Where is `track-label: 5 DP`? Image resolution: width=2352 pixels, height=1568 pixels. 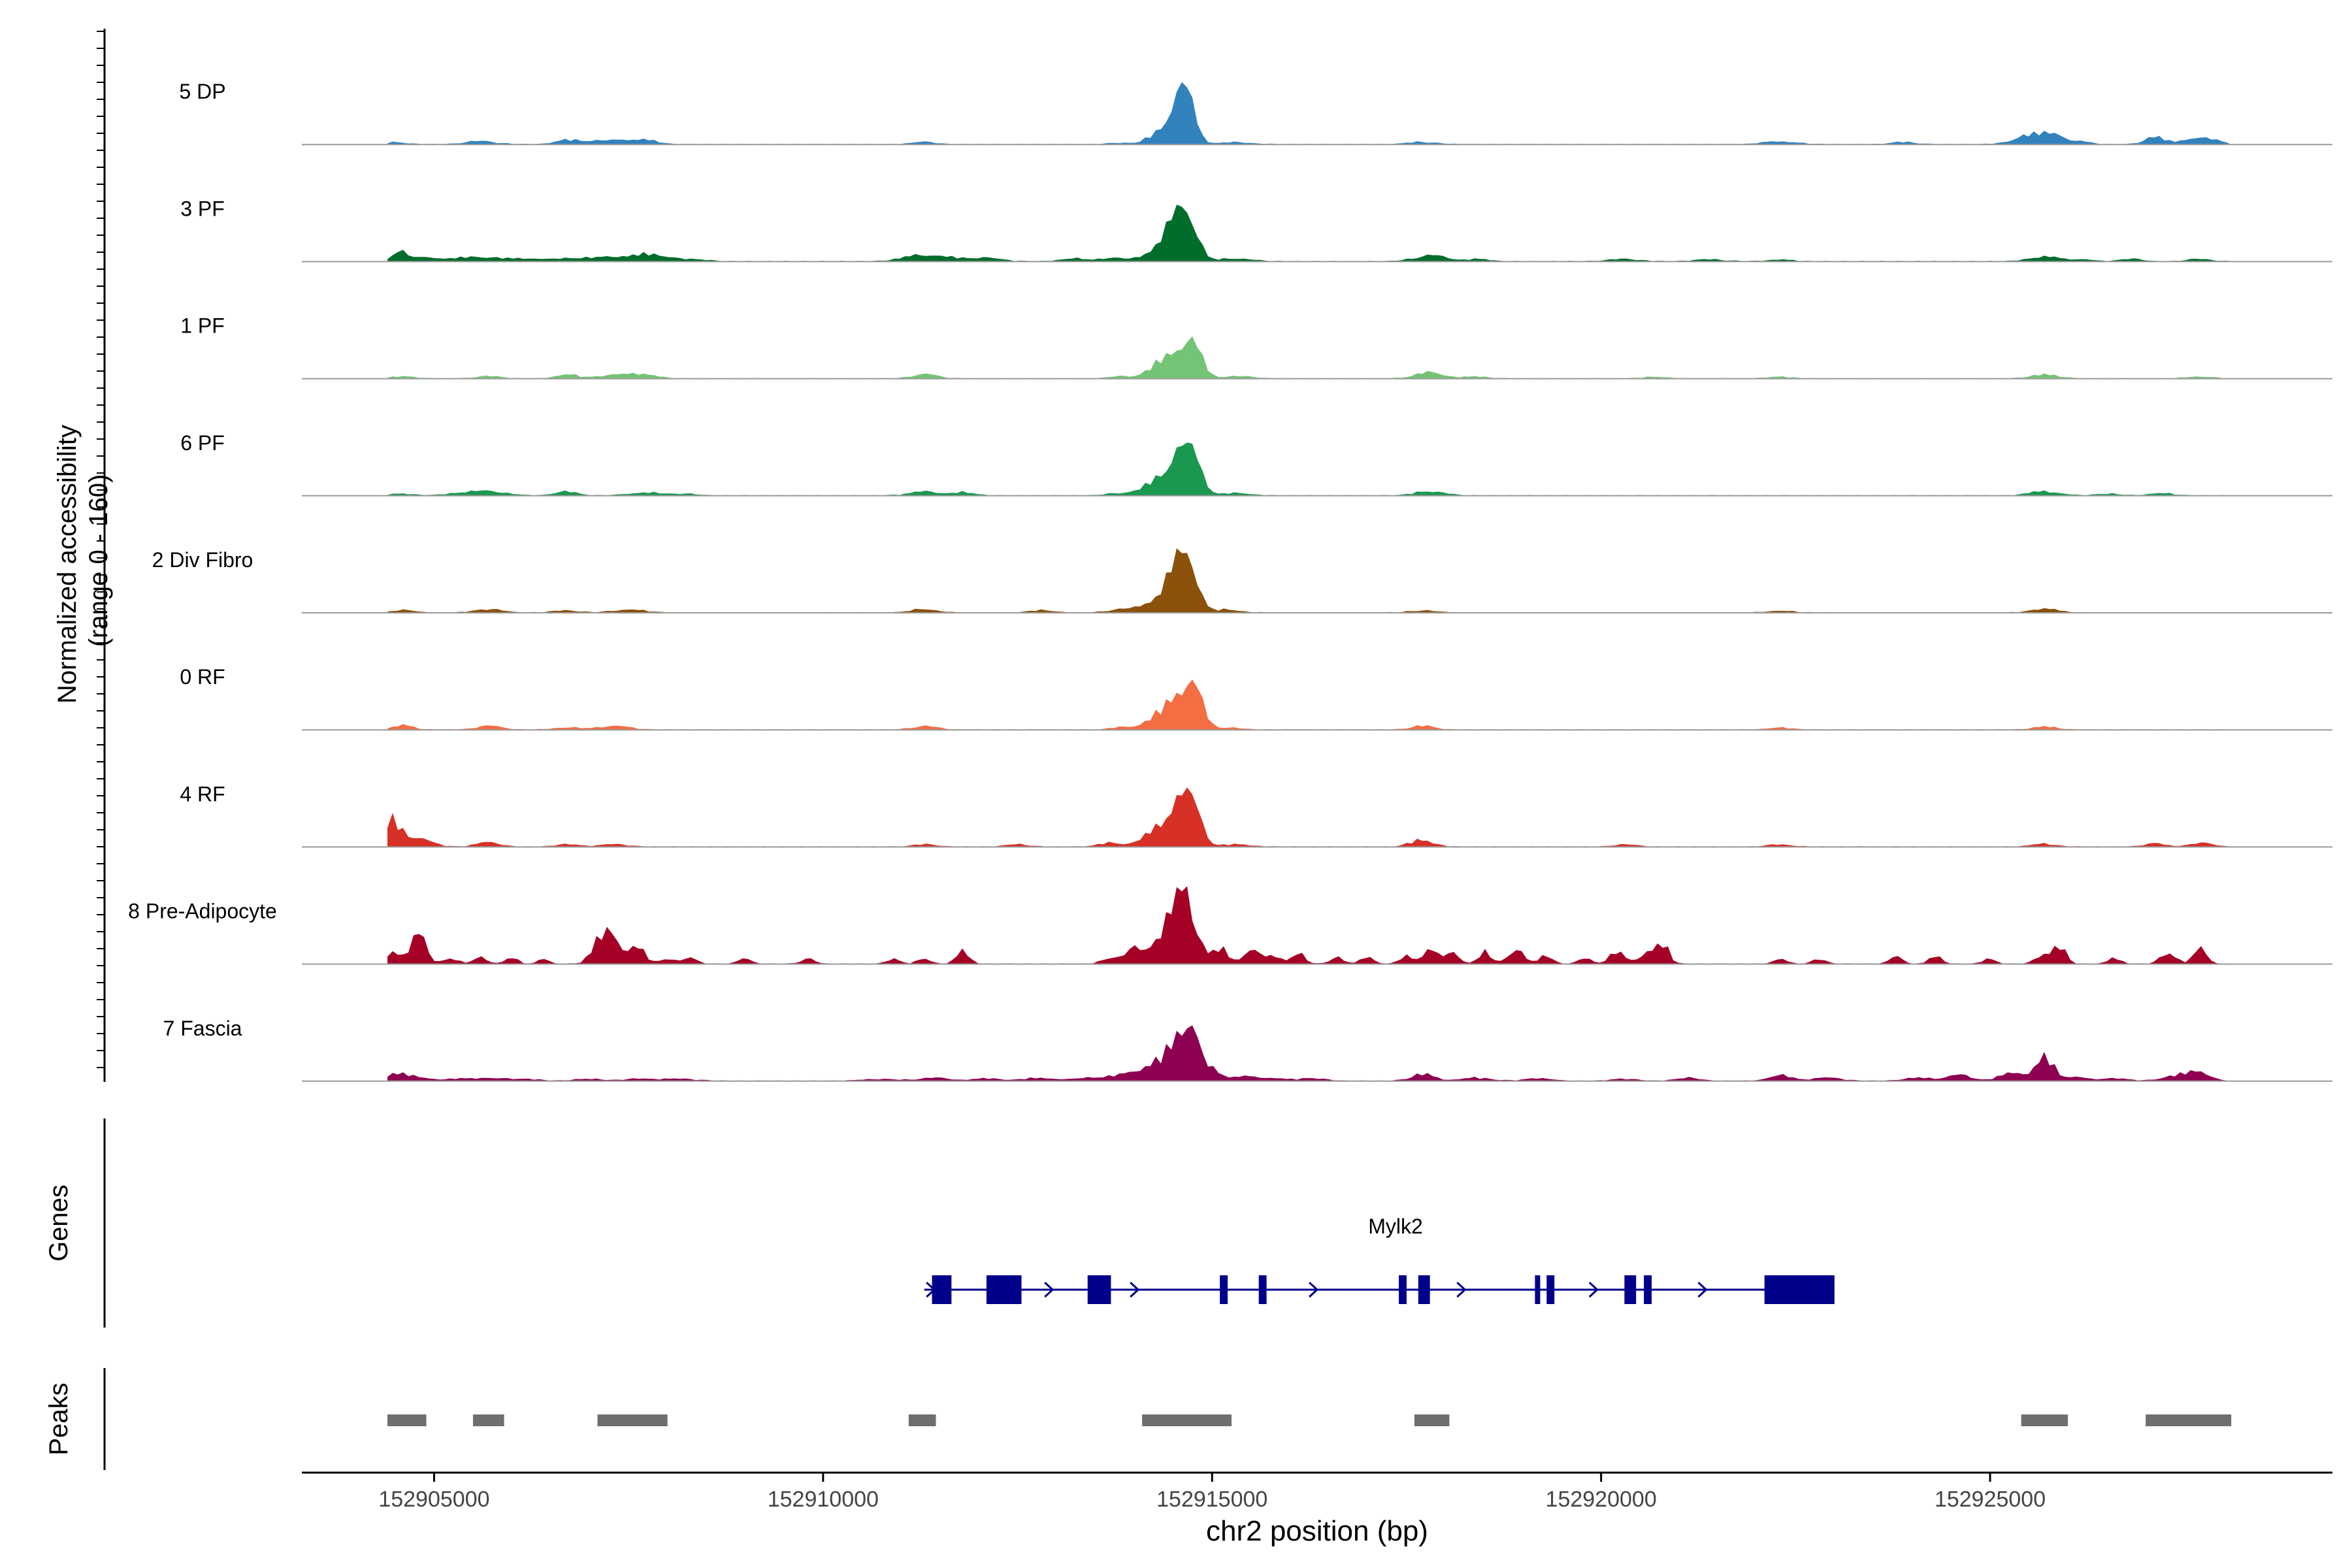
track-label: 5 DP is located at coordinates (202, 91).